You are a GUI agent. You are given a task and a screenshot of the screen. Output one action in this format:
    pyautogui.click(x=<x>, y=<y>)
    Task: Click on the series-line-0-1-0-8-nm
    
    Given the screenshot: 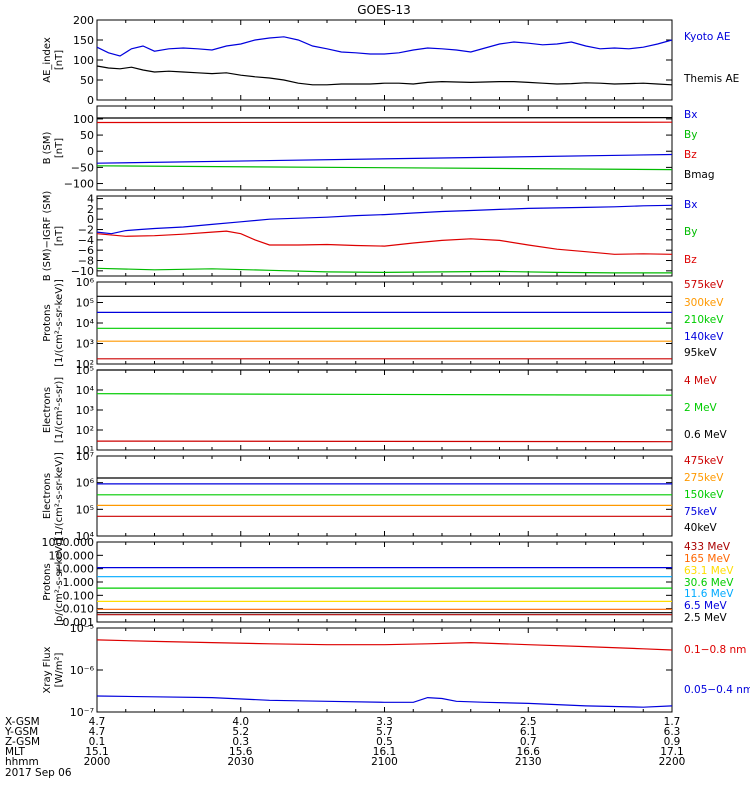 What is the action you would take?
    pyautogui.click(x=384, y=645)
    